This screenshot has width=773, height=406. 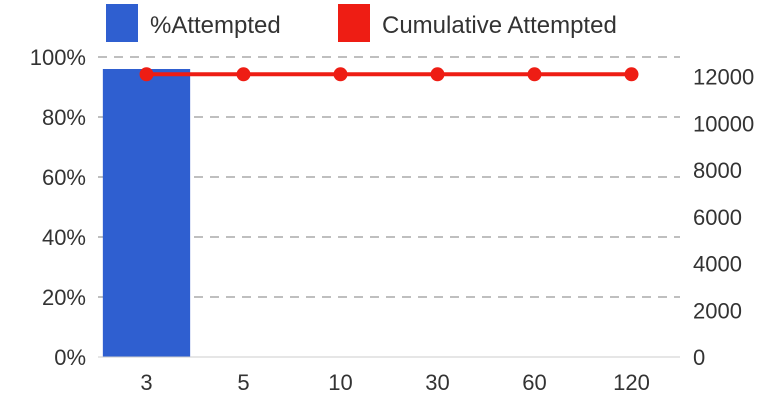 I want to click on left-axis-tick-label: 0%, so click(x=70, y=357).